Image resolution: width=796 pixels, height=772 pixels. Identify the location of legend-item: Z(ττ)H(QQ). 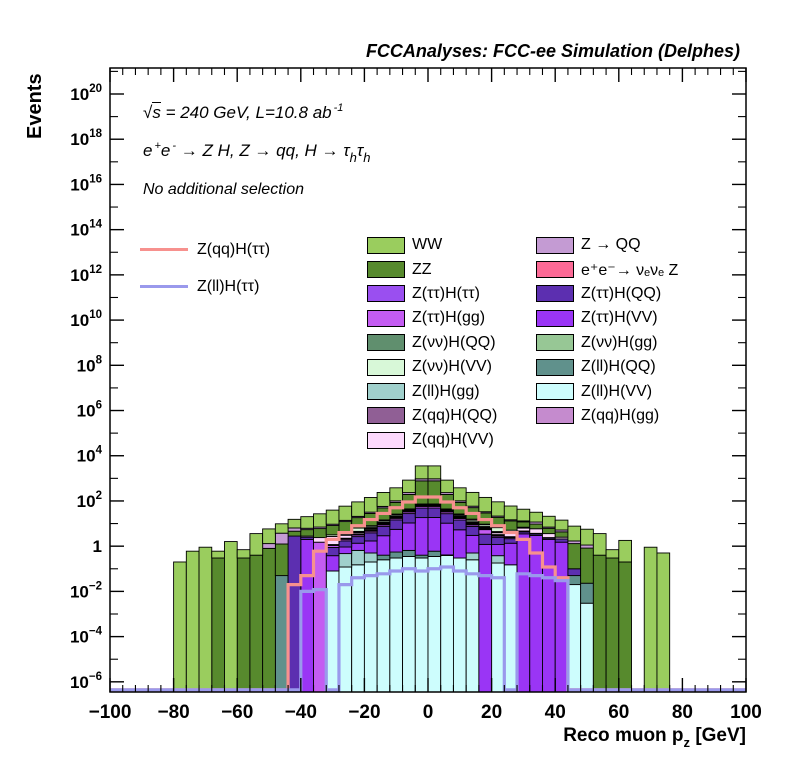
(607, 294).